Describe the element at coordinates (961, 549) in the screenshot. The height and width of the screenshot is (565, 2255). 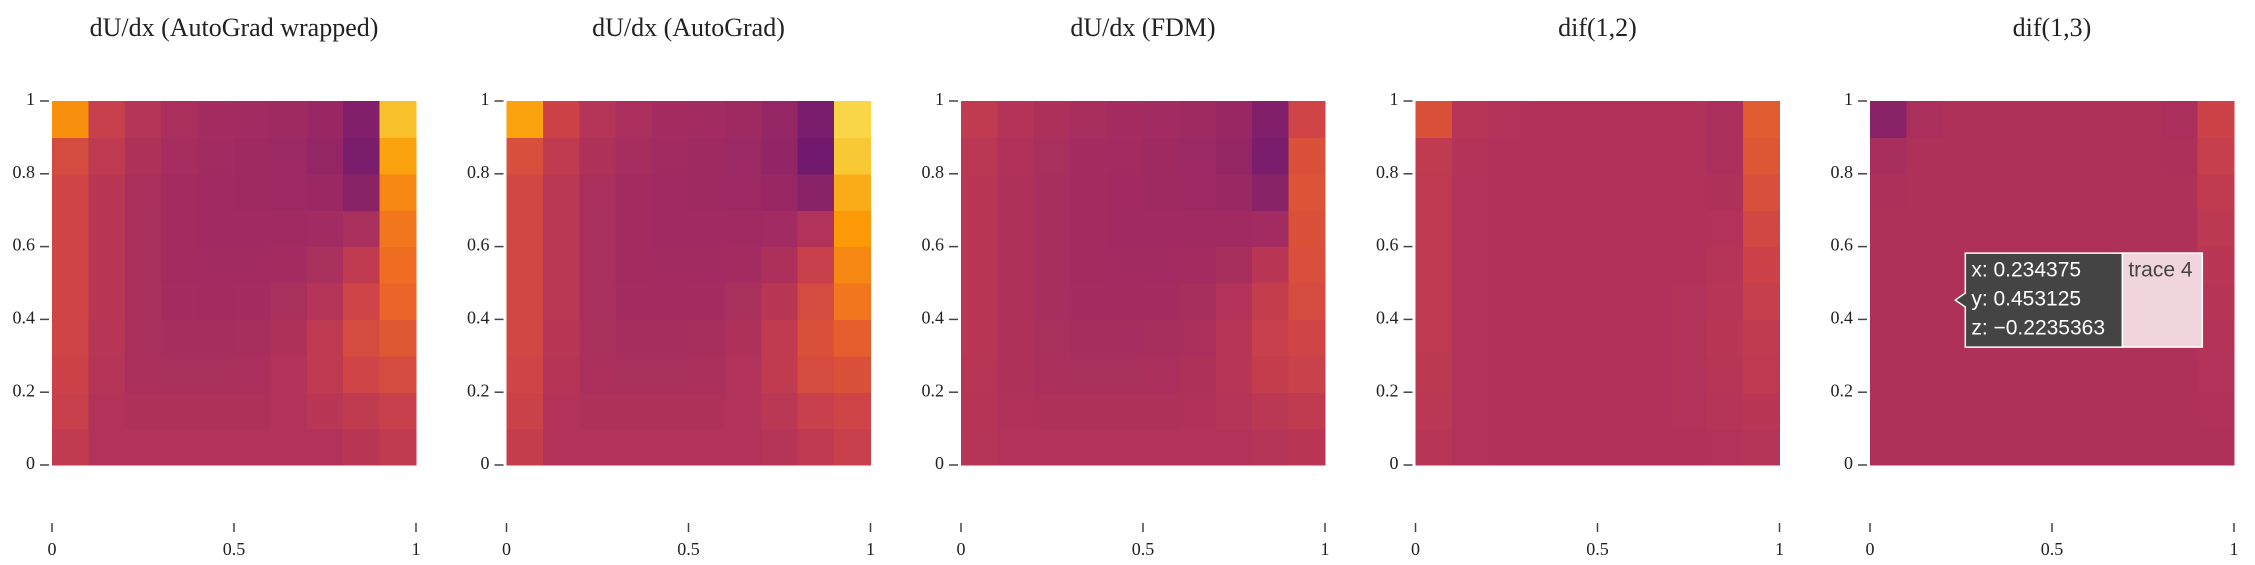
I see `x-tick-label: 0` at that location.